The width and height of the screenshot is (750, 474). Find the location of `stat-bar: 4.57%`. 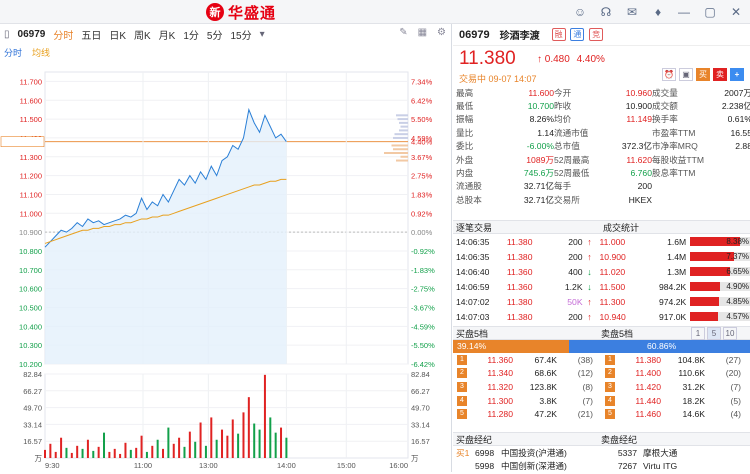

stat-bar: 4.57% is located at coordinates (720, 316).